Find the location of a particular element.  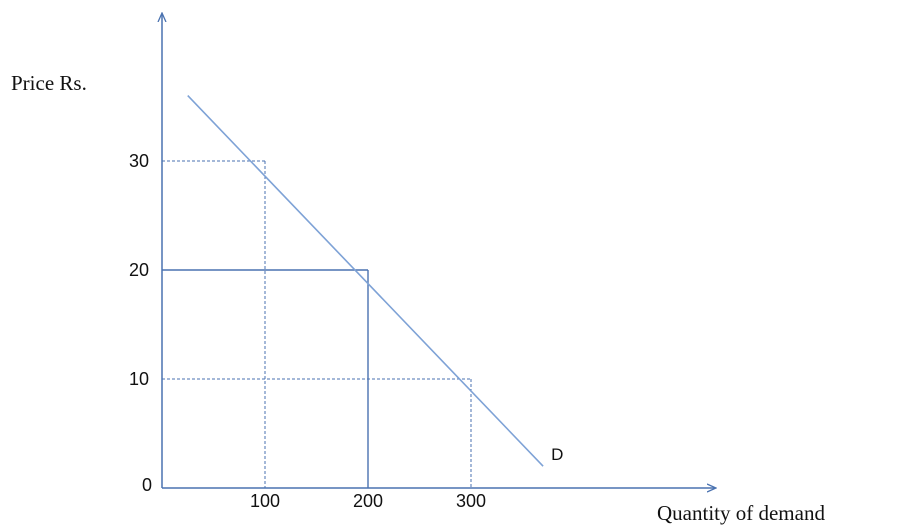

demand-series-label: D is located at coordinates (557, 454).